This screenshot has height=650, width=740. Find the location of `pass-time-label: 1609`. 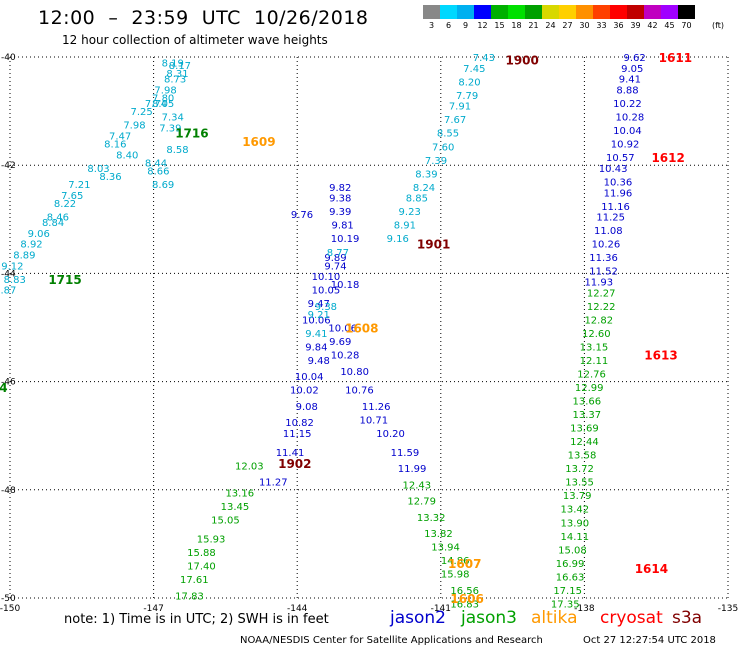

pass-time-label: 1609 is located at coordinates (258, 142).